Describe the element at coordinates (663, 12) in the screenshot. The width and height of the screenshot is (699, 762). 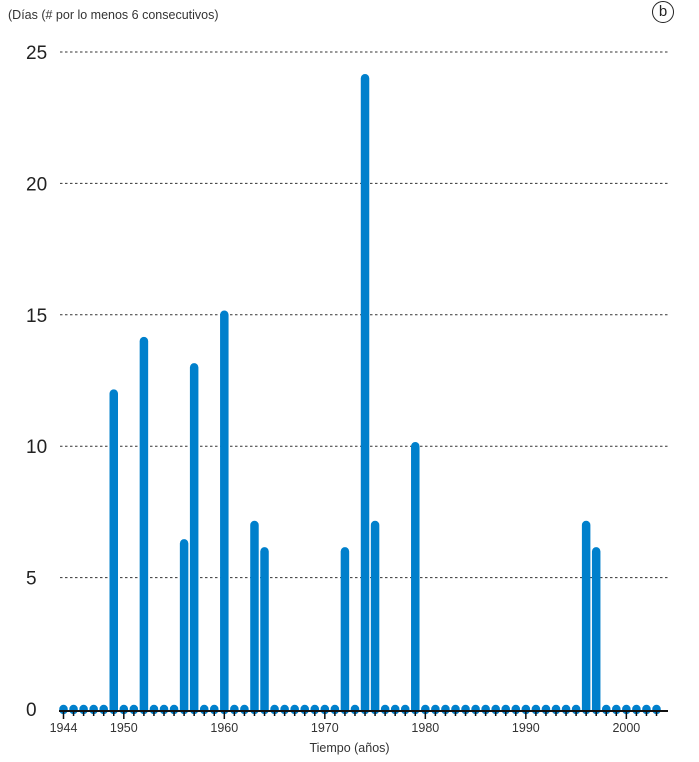
I see `panel-label: b` at that location.